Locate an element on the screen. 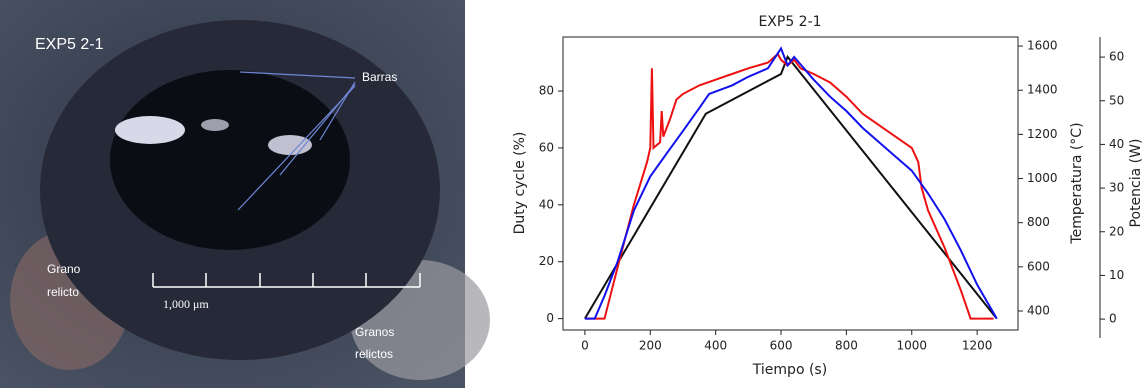 The height and width of the screenshot is (392, 1146). photo-label: EXP5 2-1 is located at coordinates (69, 44).